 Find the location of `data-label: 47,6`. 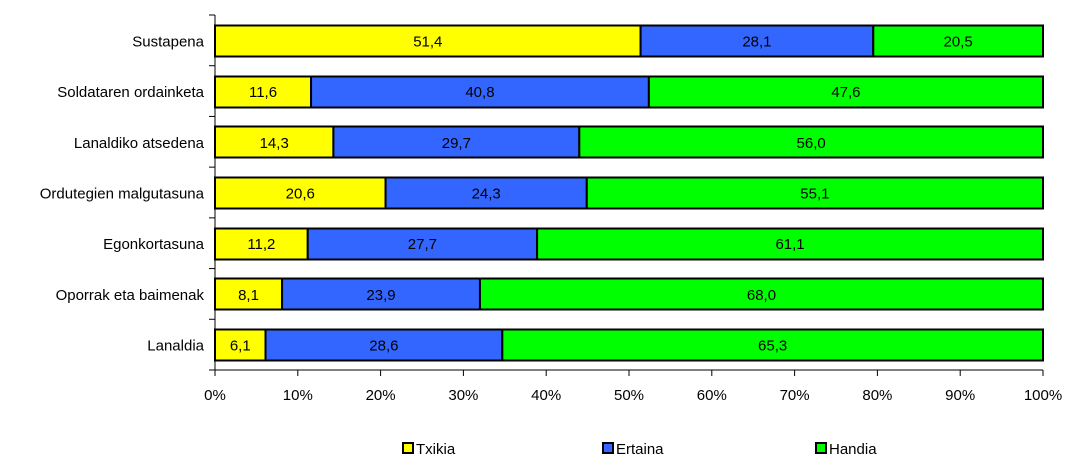

data-label: 47,6 is located at coordinates (845, 92).